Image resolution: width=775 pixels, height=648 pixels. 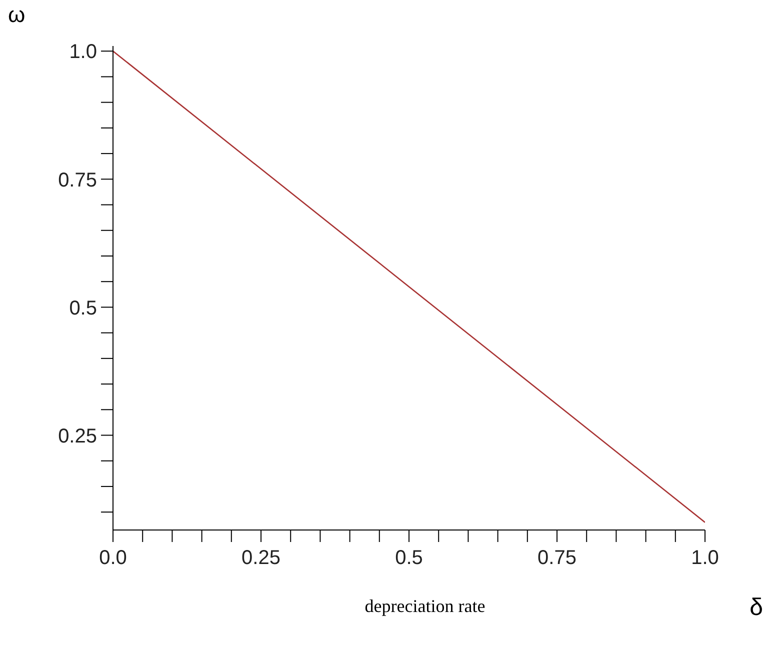 I want to click on y-tick-label: 0.25, so click(x=77, y=436).